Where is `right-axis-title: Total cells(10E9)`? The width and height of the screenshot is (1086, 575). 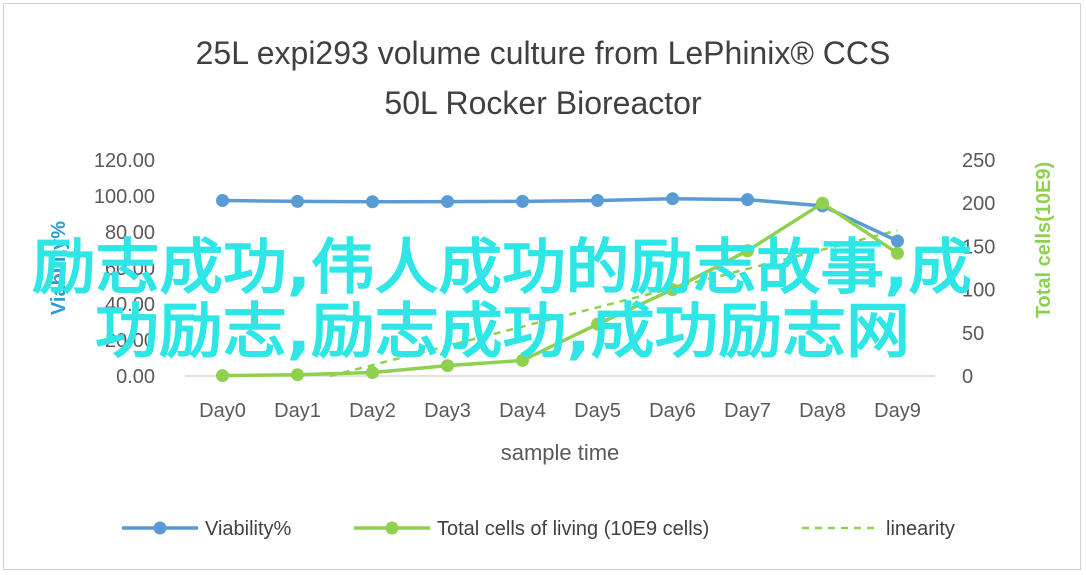
right-axis-title: Total cells(10E9) is located at coordinates (1044, 240).